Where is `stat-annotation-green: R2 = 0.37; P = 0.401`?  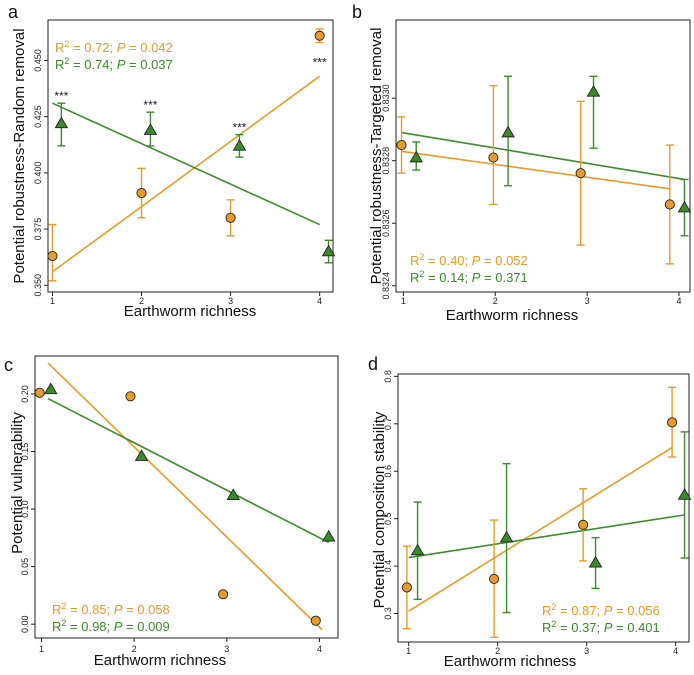
stat-annotation-green: R2 = 0.37; P = 0.401 is located at coordinates (601, 627).